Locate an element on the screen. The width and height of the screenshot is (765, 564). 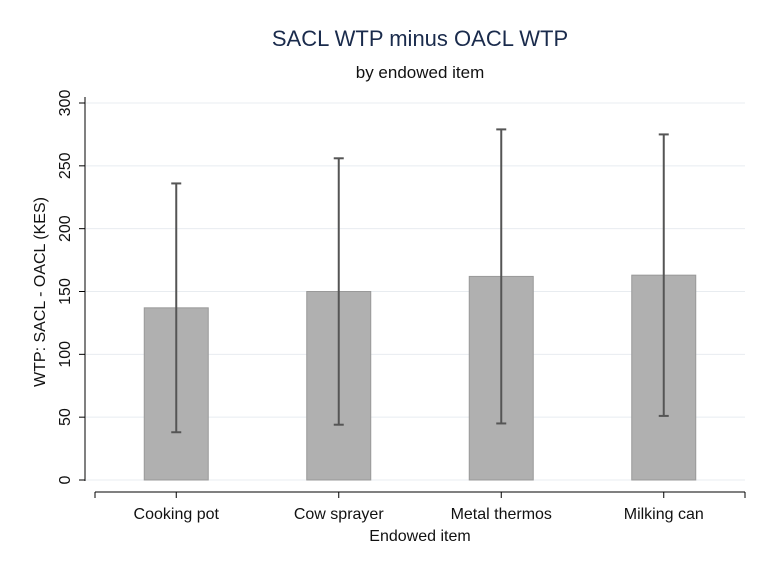
y-tick-label: 300 is located at coordinates (65, 103).